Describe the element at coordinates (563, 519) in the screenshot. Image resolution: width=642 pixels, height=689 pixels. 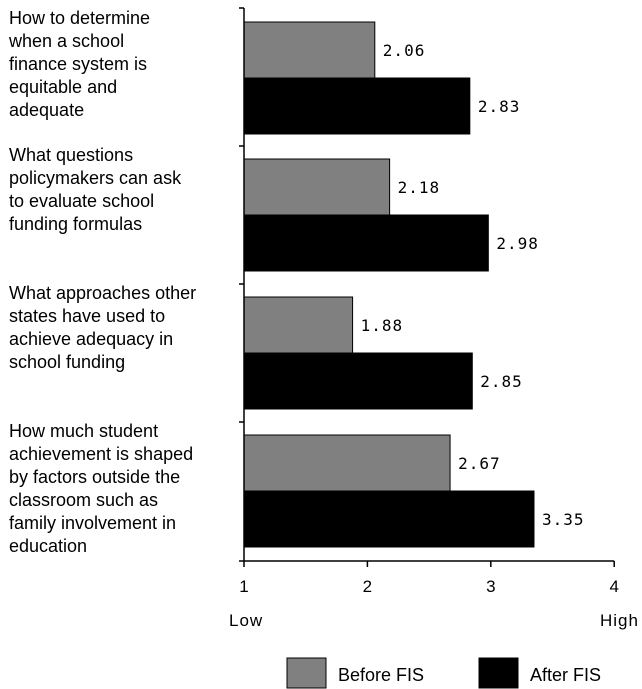
I see `data-label: 3.35` at that location.